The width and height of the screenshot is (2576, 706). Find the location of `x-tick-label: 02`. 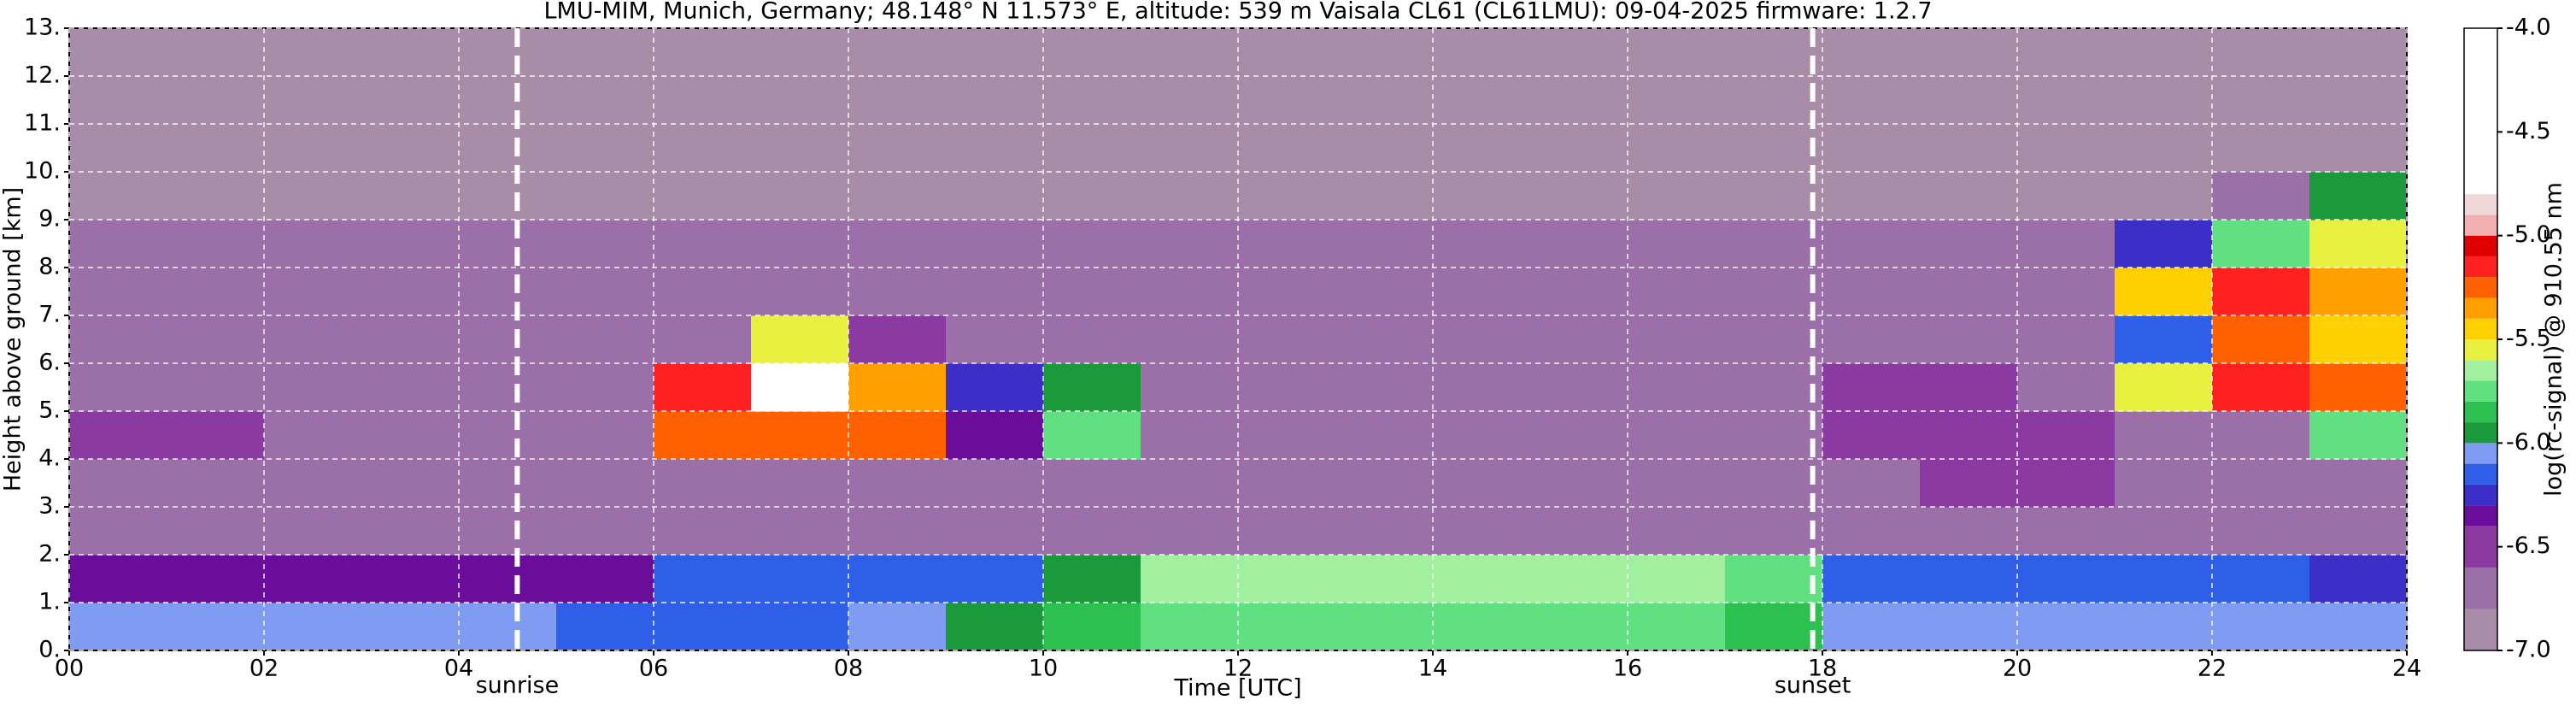

x-tick-label: 02 is located at coordinates (264, 669).